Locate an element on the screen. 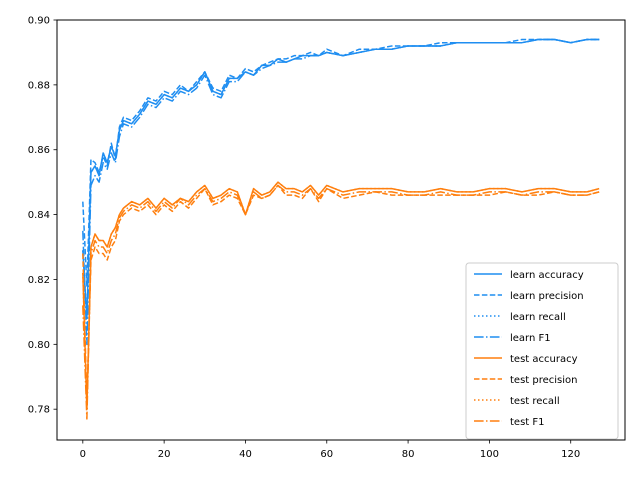 This screenshot has width=640, height=480. y-tick-label: 0.80 is located at coordinates (39, 345).